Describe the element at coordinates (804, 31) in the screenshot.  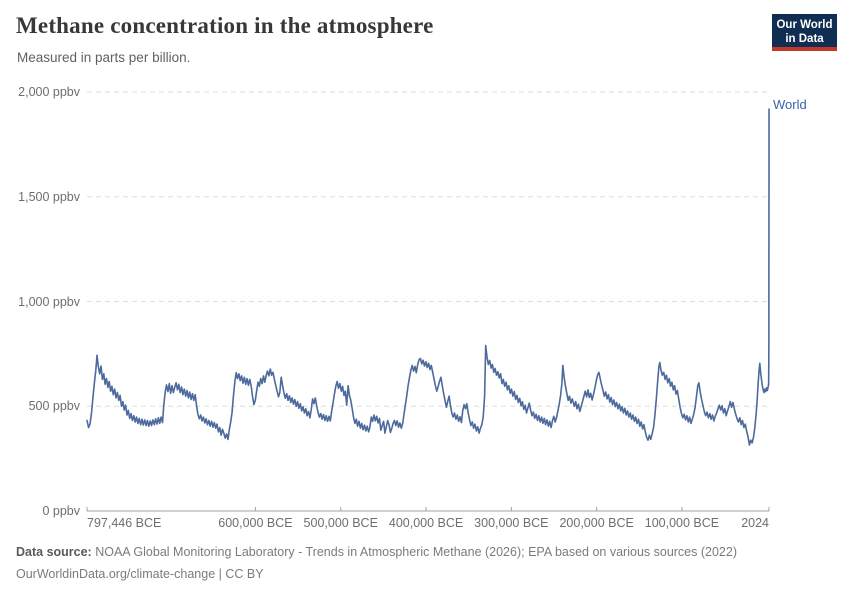
I see `owid-logo: Our World in Data` at that location.